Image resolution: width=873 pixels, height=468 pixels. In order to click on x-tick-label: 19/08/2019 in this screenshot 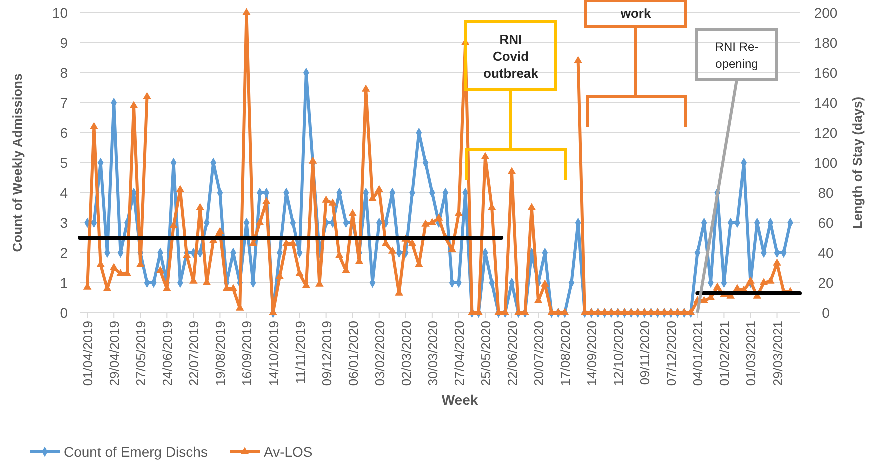, I will do `click(220, 353)`.